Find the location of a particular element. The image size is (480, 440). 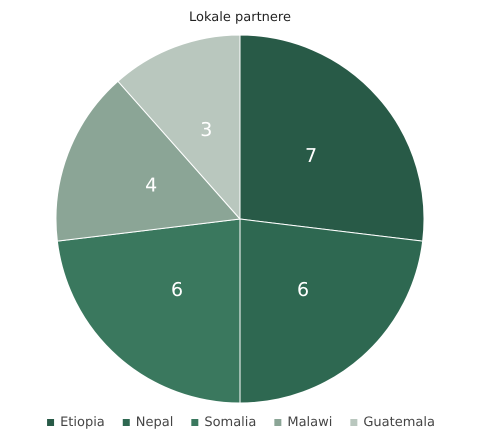

data-label: 4 is located at coordinates (151, 185).